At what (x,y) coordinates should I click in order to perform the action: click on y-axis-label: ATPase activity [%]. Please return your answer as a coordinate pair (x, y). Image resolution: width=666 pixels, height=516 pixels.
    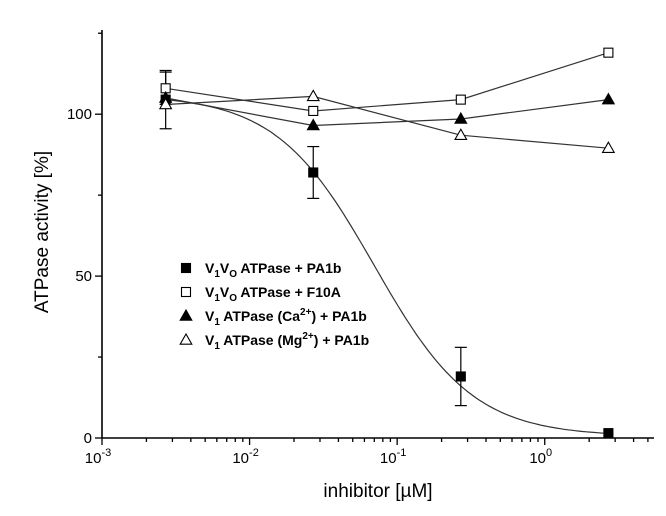
    Looking at the image, I should click on (42, 232).